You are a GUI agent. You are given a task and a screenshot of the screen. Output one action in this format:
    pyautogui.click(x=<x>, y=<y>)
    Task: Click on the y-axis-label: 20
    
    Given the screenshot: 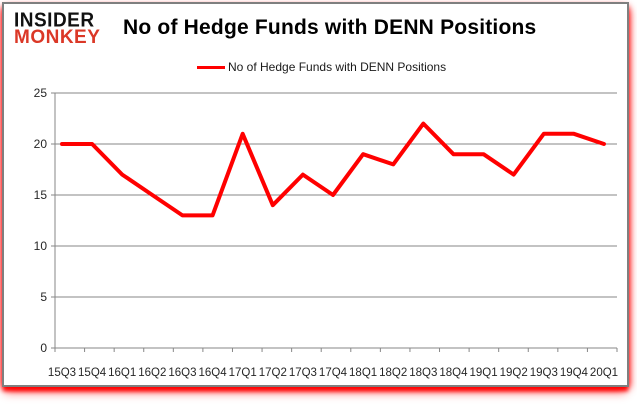 What is the action you would take?
    pyautogui.click(x=41, y=144)
    